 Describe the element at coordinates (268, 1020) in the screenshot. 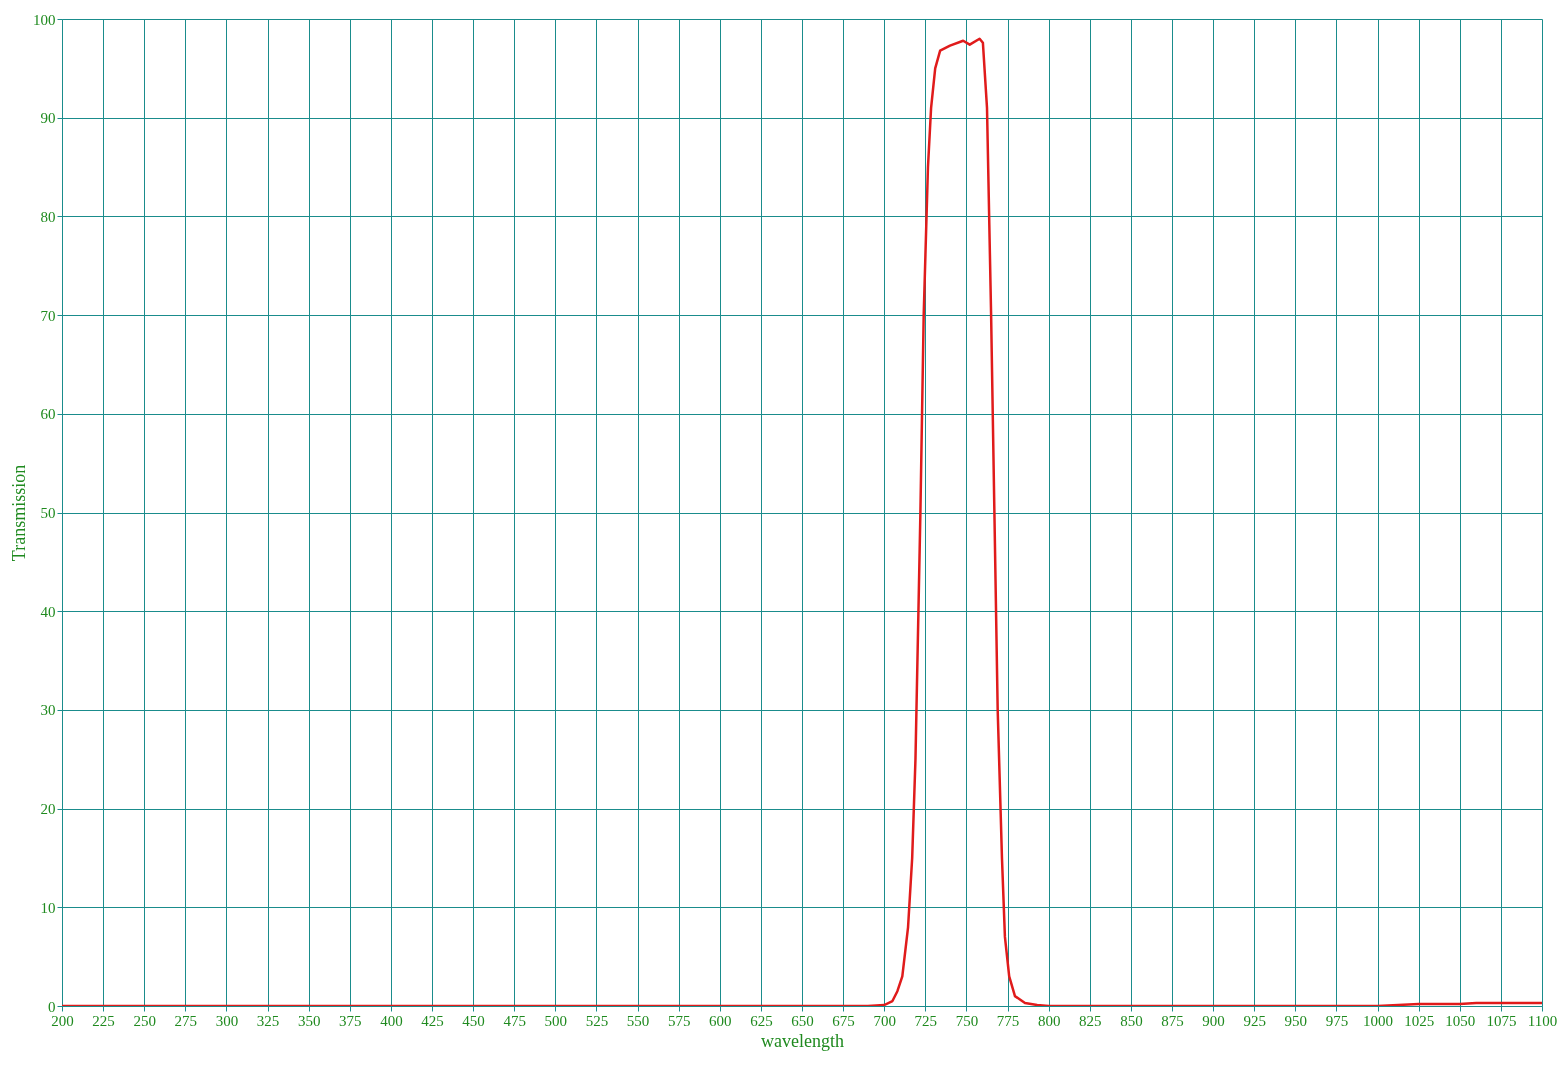

I see `x-tick-label: 325` at that location.